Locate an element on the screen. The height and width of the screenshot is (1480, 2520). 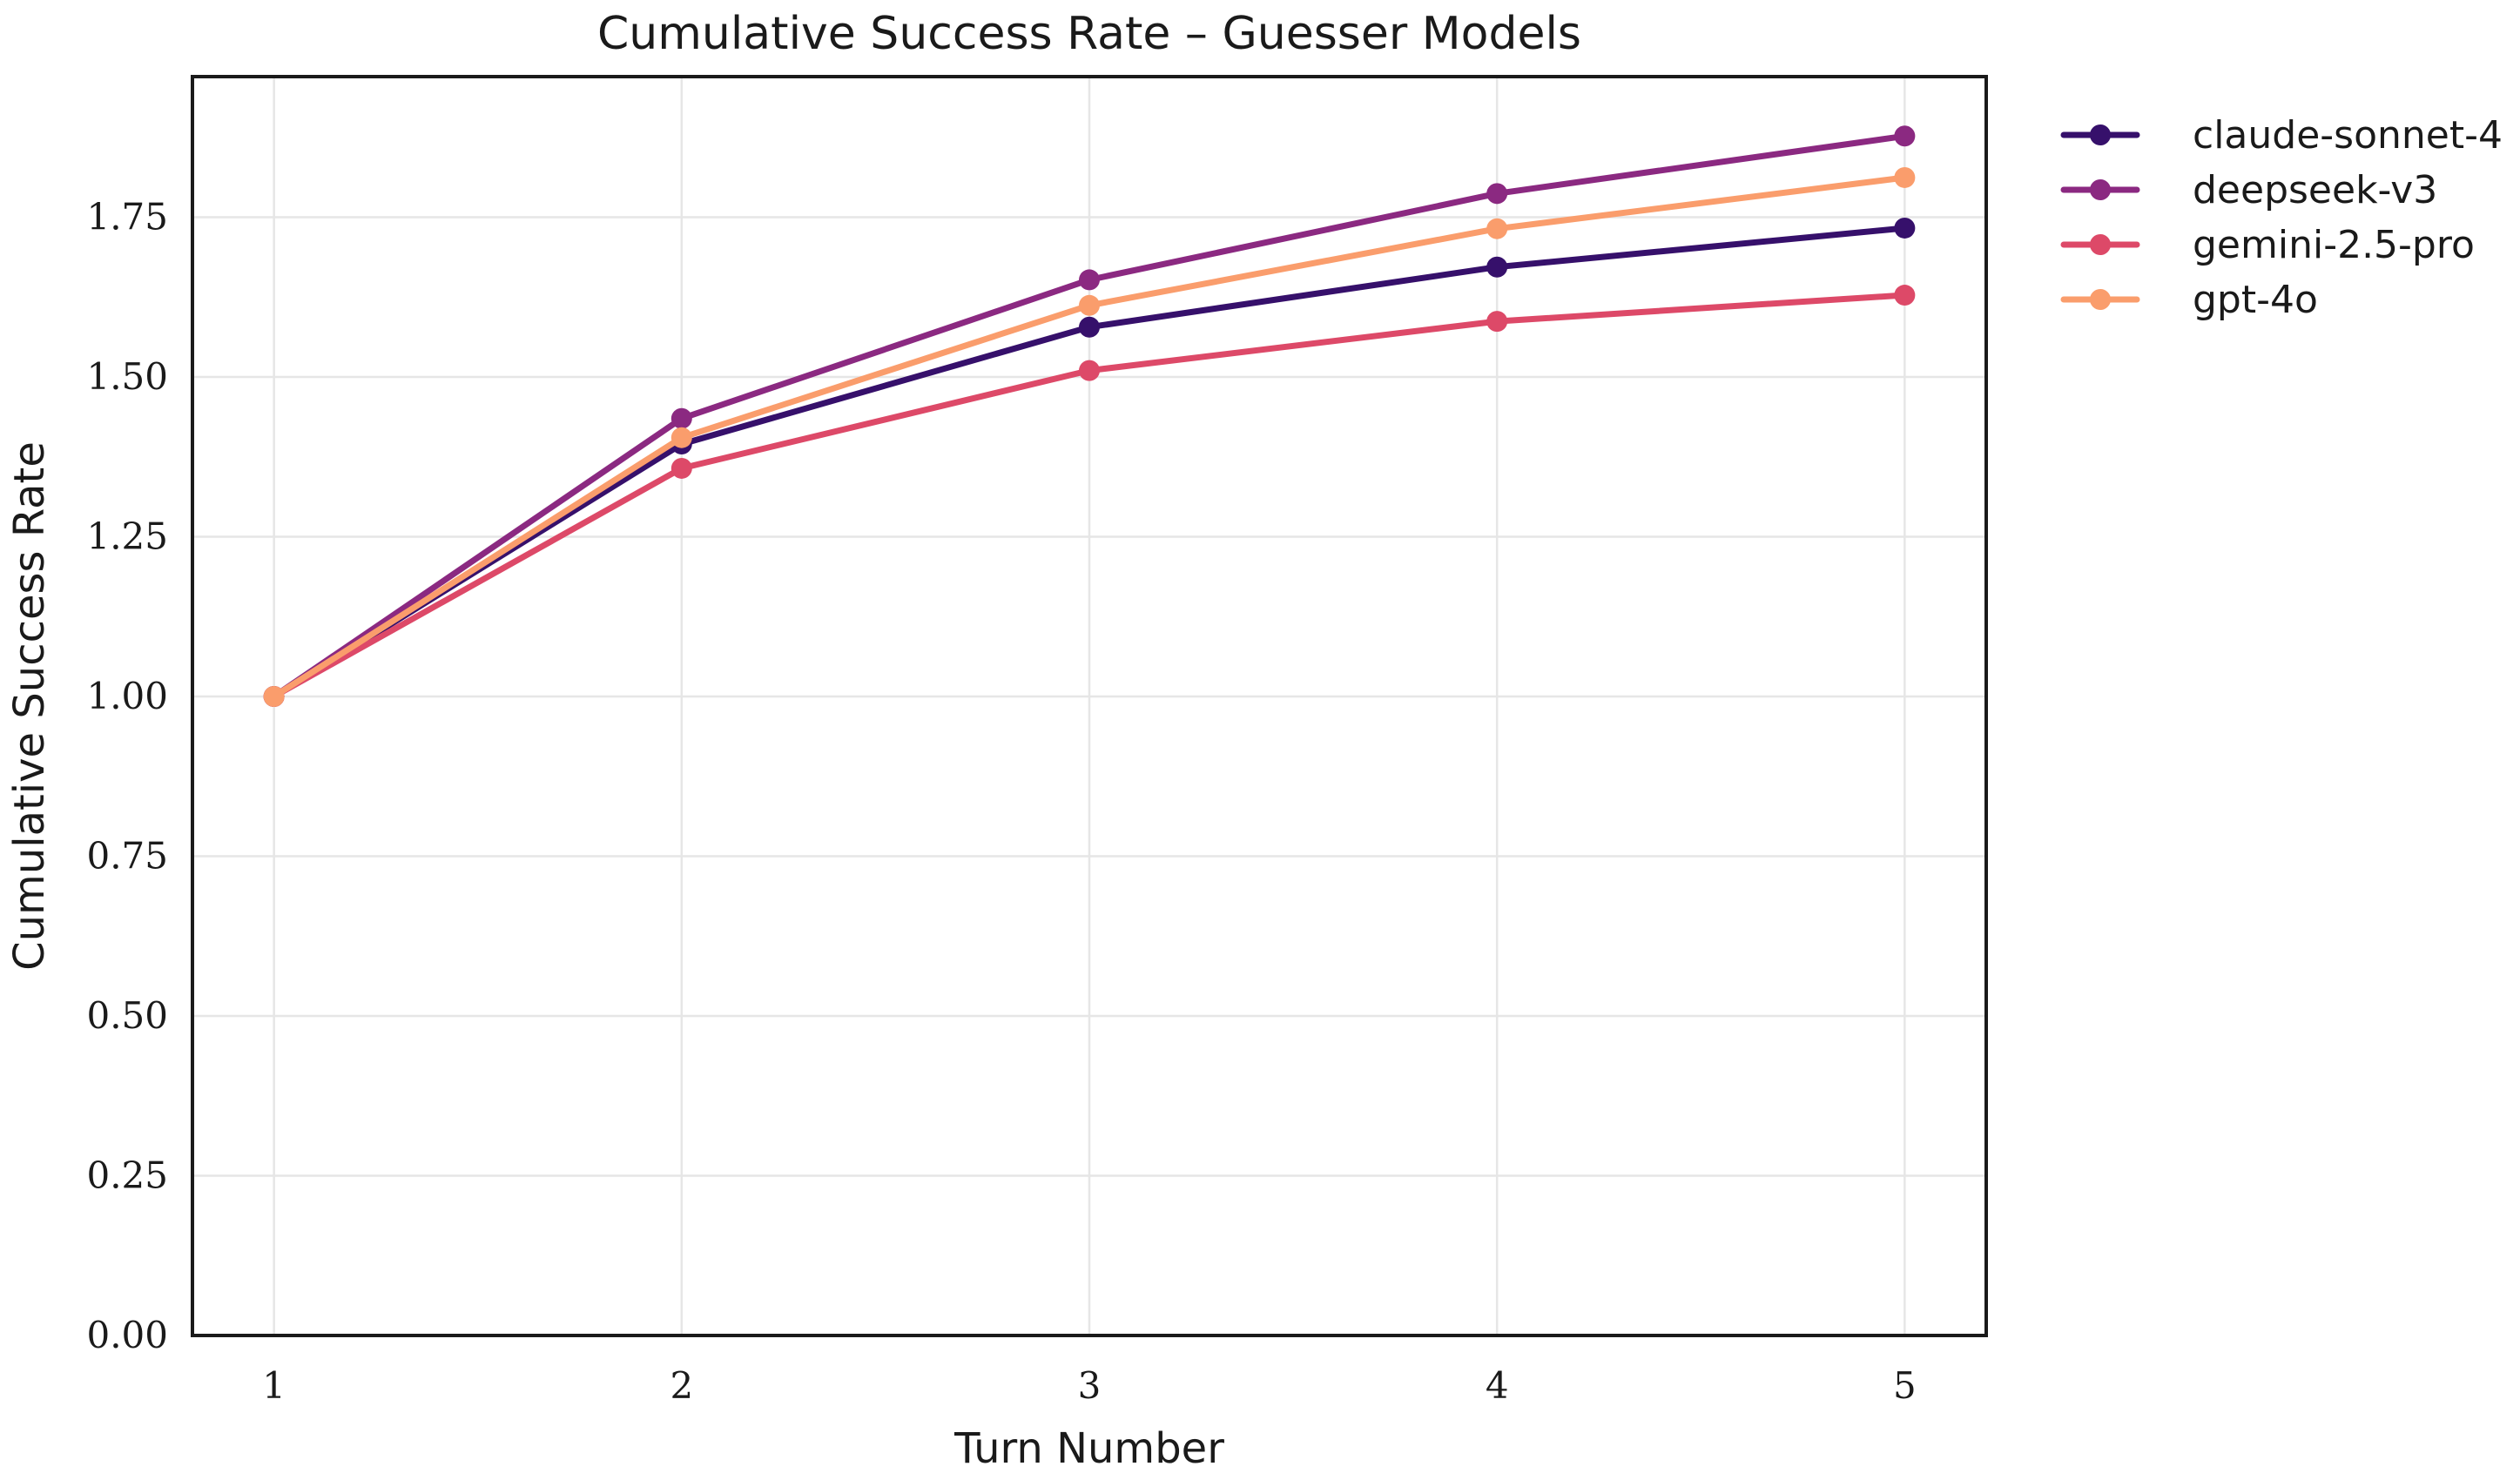
y-tick-label: 0.25 is located at coordinates (127, 1175).